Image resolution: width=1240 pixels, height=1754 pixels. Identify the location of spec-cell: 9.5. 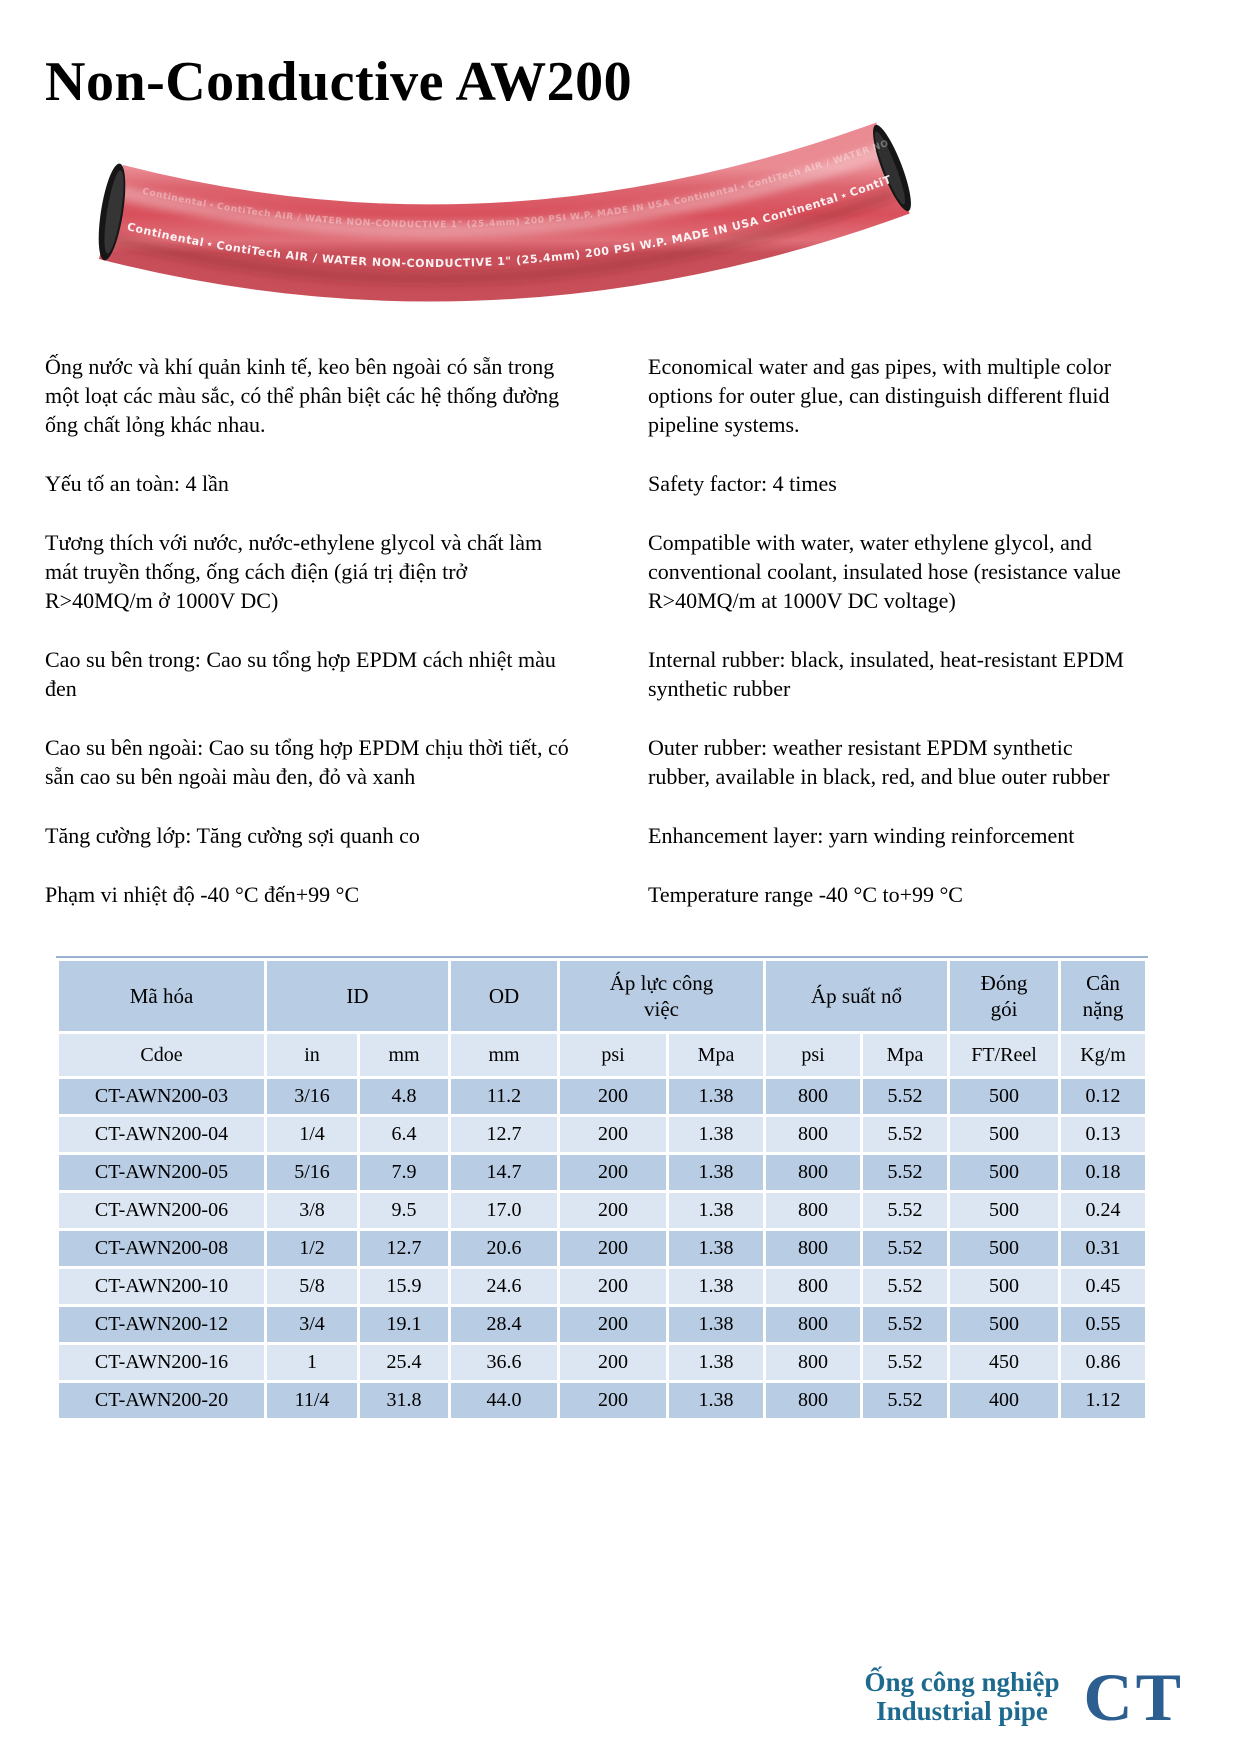
(404, 1210).